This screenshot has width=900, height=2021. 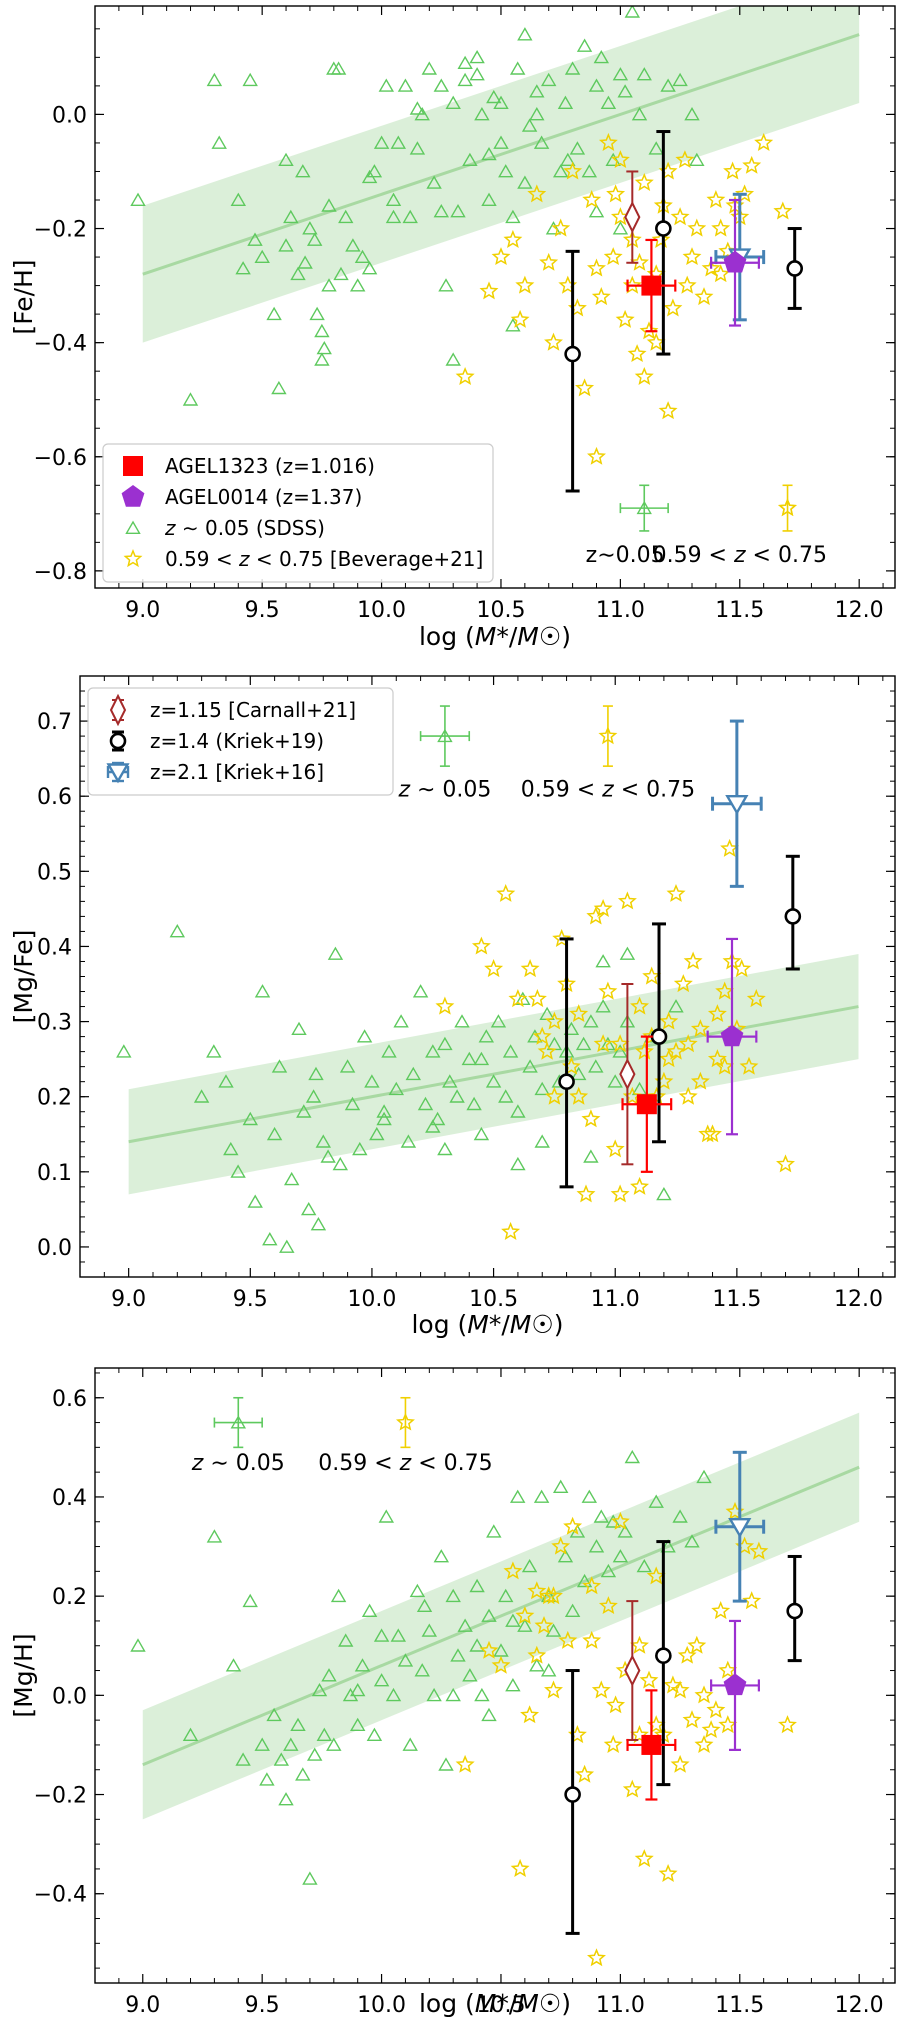 I want to click on legend-label: z ∼ 0.05 (SDSS), so click(x=244, y=528).